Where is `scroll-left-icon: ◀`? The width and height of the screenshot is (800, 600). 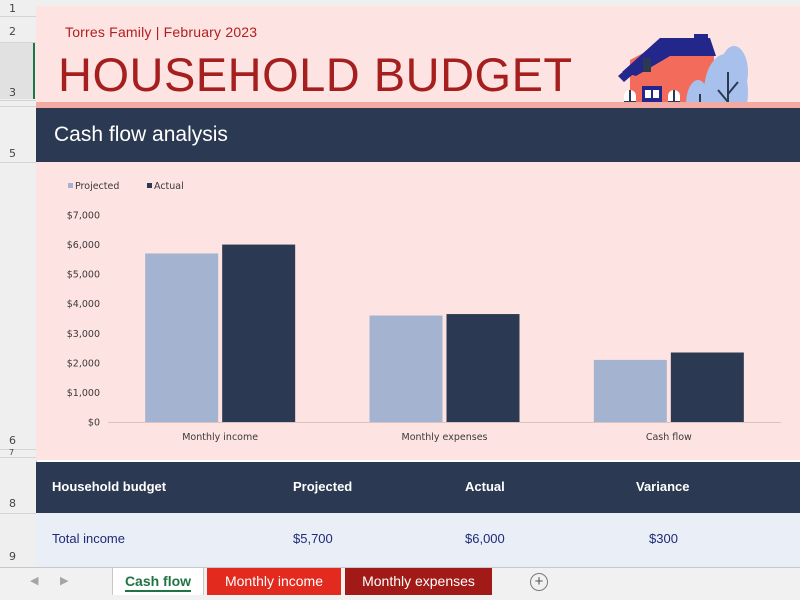
scroll-left-icon: ◀ is located at coordinates (34, 581).